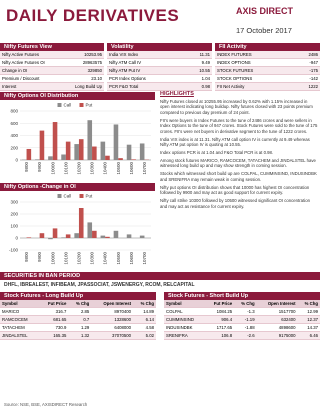 Image resolution: width=320 pixels, height=414 pixels. I want to click on x-tick-label: 10300, so click(92, 258).